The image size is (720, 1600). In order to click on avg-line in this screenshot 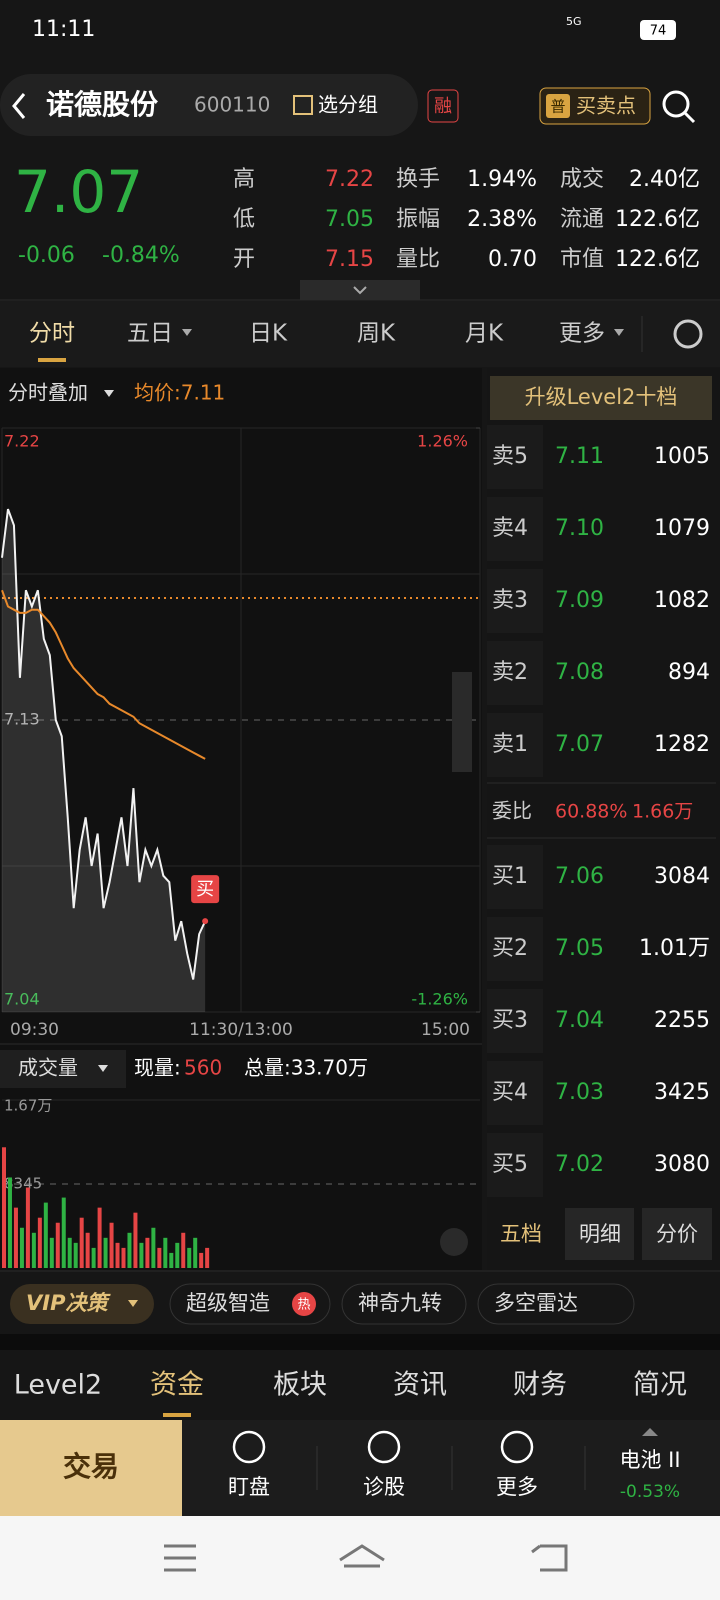, I will do `click(103, 674)`.